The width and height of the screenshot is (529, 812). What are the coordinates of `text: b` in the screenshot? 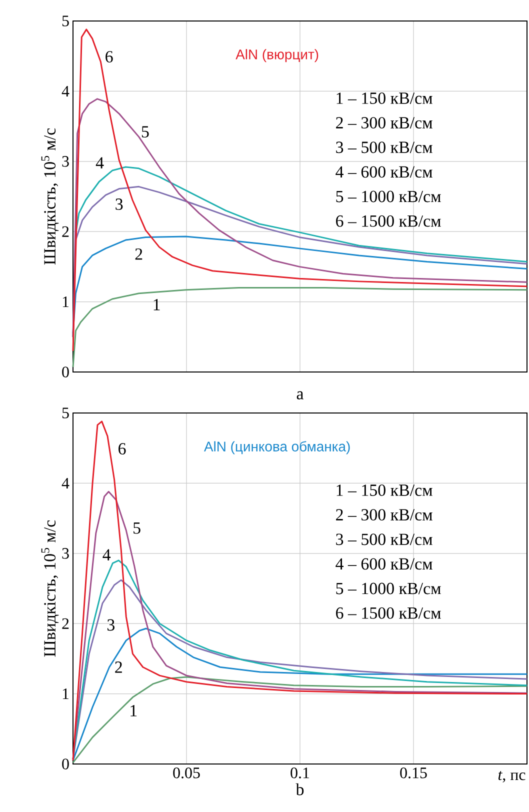 It's located at (300, 789).